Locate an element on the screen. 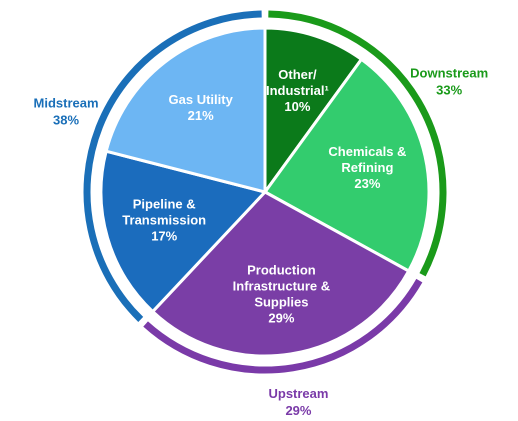 Image resolution: width=518 pixels, height=421 pixels. slice-label: Chemicals & Refining 23% is located at coordinates (367, 168).